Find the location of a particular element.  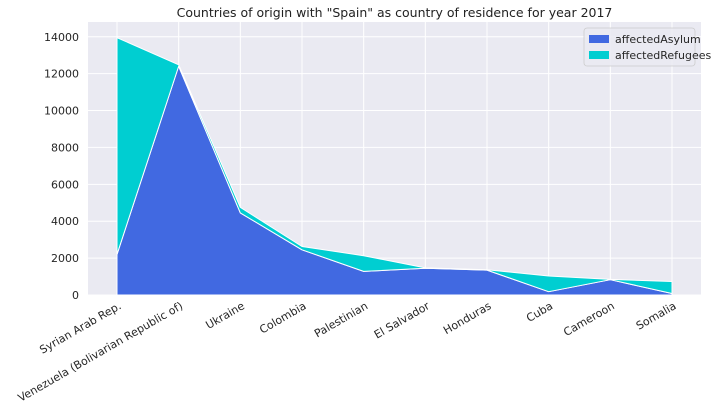

y-tick-label: 2000 is located at coordinates (65, 258).